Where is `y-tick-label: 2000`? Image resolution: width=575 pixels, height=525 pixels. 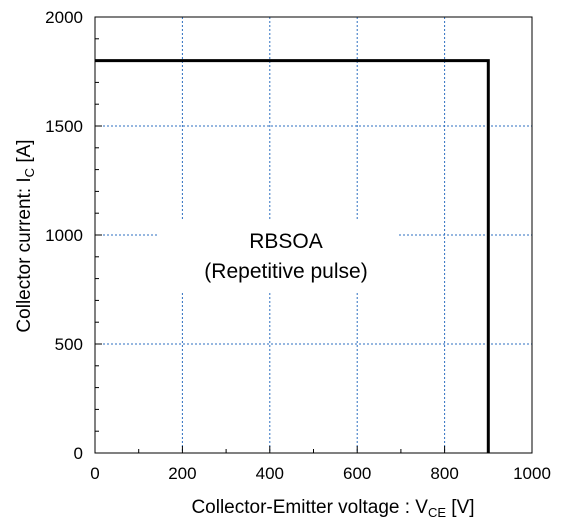 y-tick-label: 2000 is located at coordinates (64, 17).